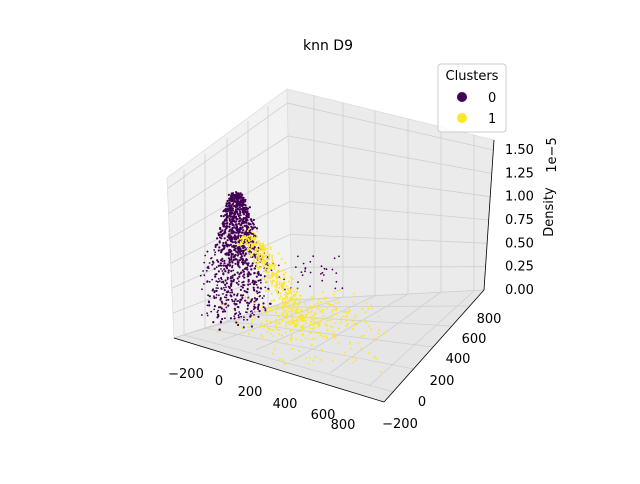 This screenshot has height=484, width=640. Describe the element at coordinates (519, 243) in the screenshot. I see `z-tick-label: 0.50` at that location.